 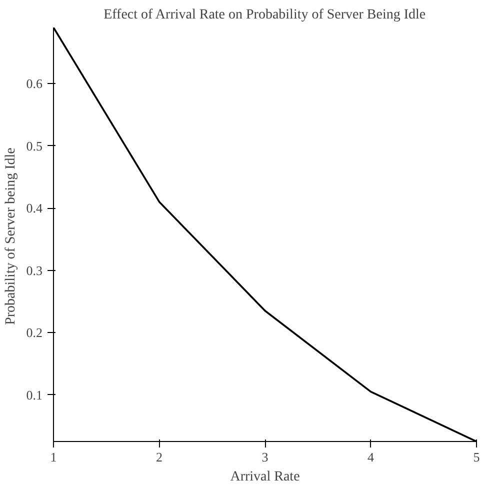 I want to click on y-tick-label: 0.4, so click(x=34, y=208).